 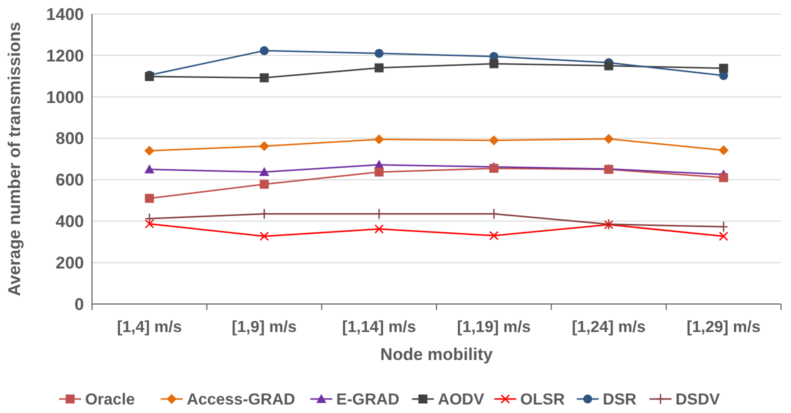 I want to click on legend-label: Access-GRAD, so click(x=241, y=400).